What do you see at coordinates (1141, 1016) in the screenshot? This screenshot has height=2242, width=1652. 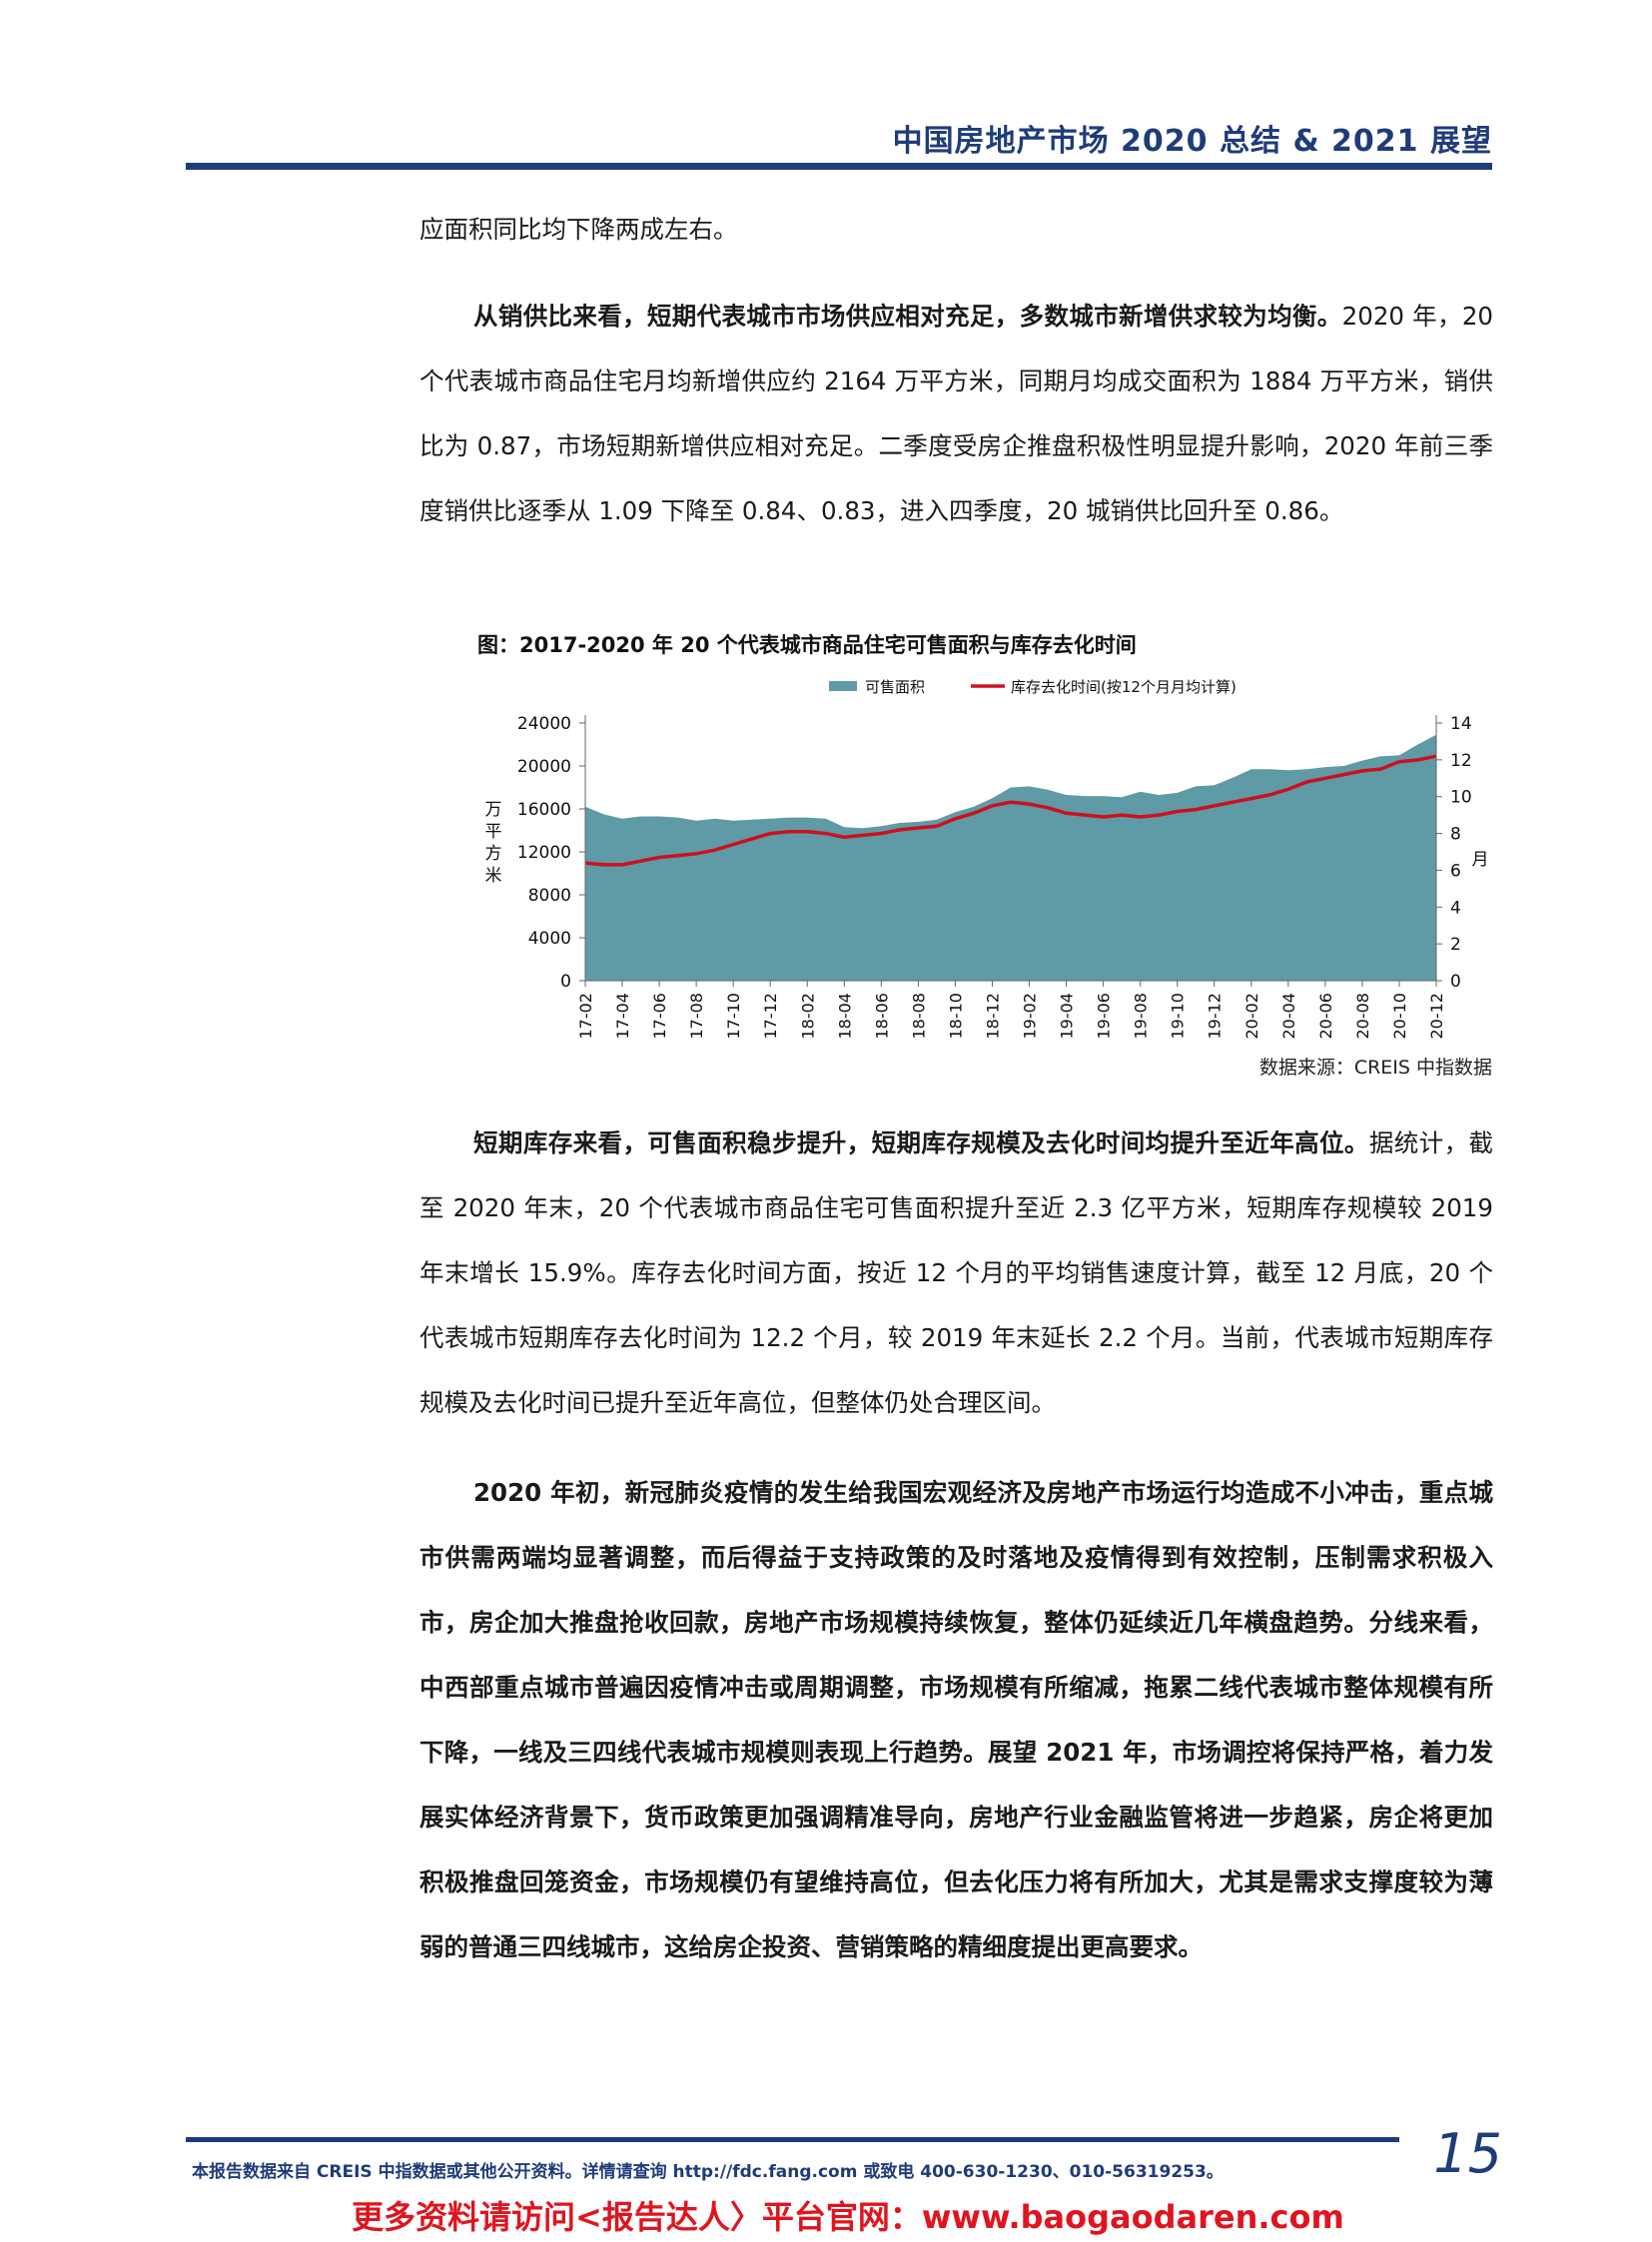 I see `x-tick-label: 19-08` at bounding box center [1141, 1016].